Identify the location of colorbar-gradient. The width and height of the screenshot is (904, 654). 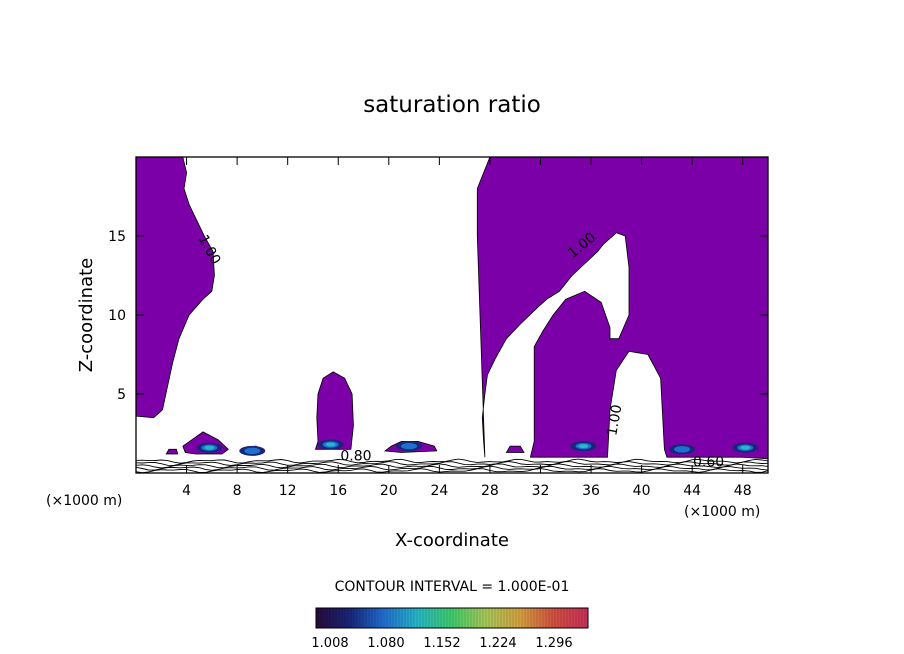
(452, 618).